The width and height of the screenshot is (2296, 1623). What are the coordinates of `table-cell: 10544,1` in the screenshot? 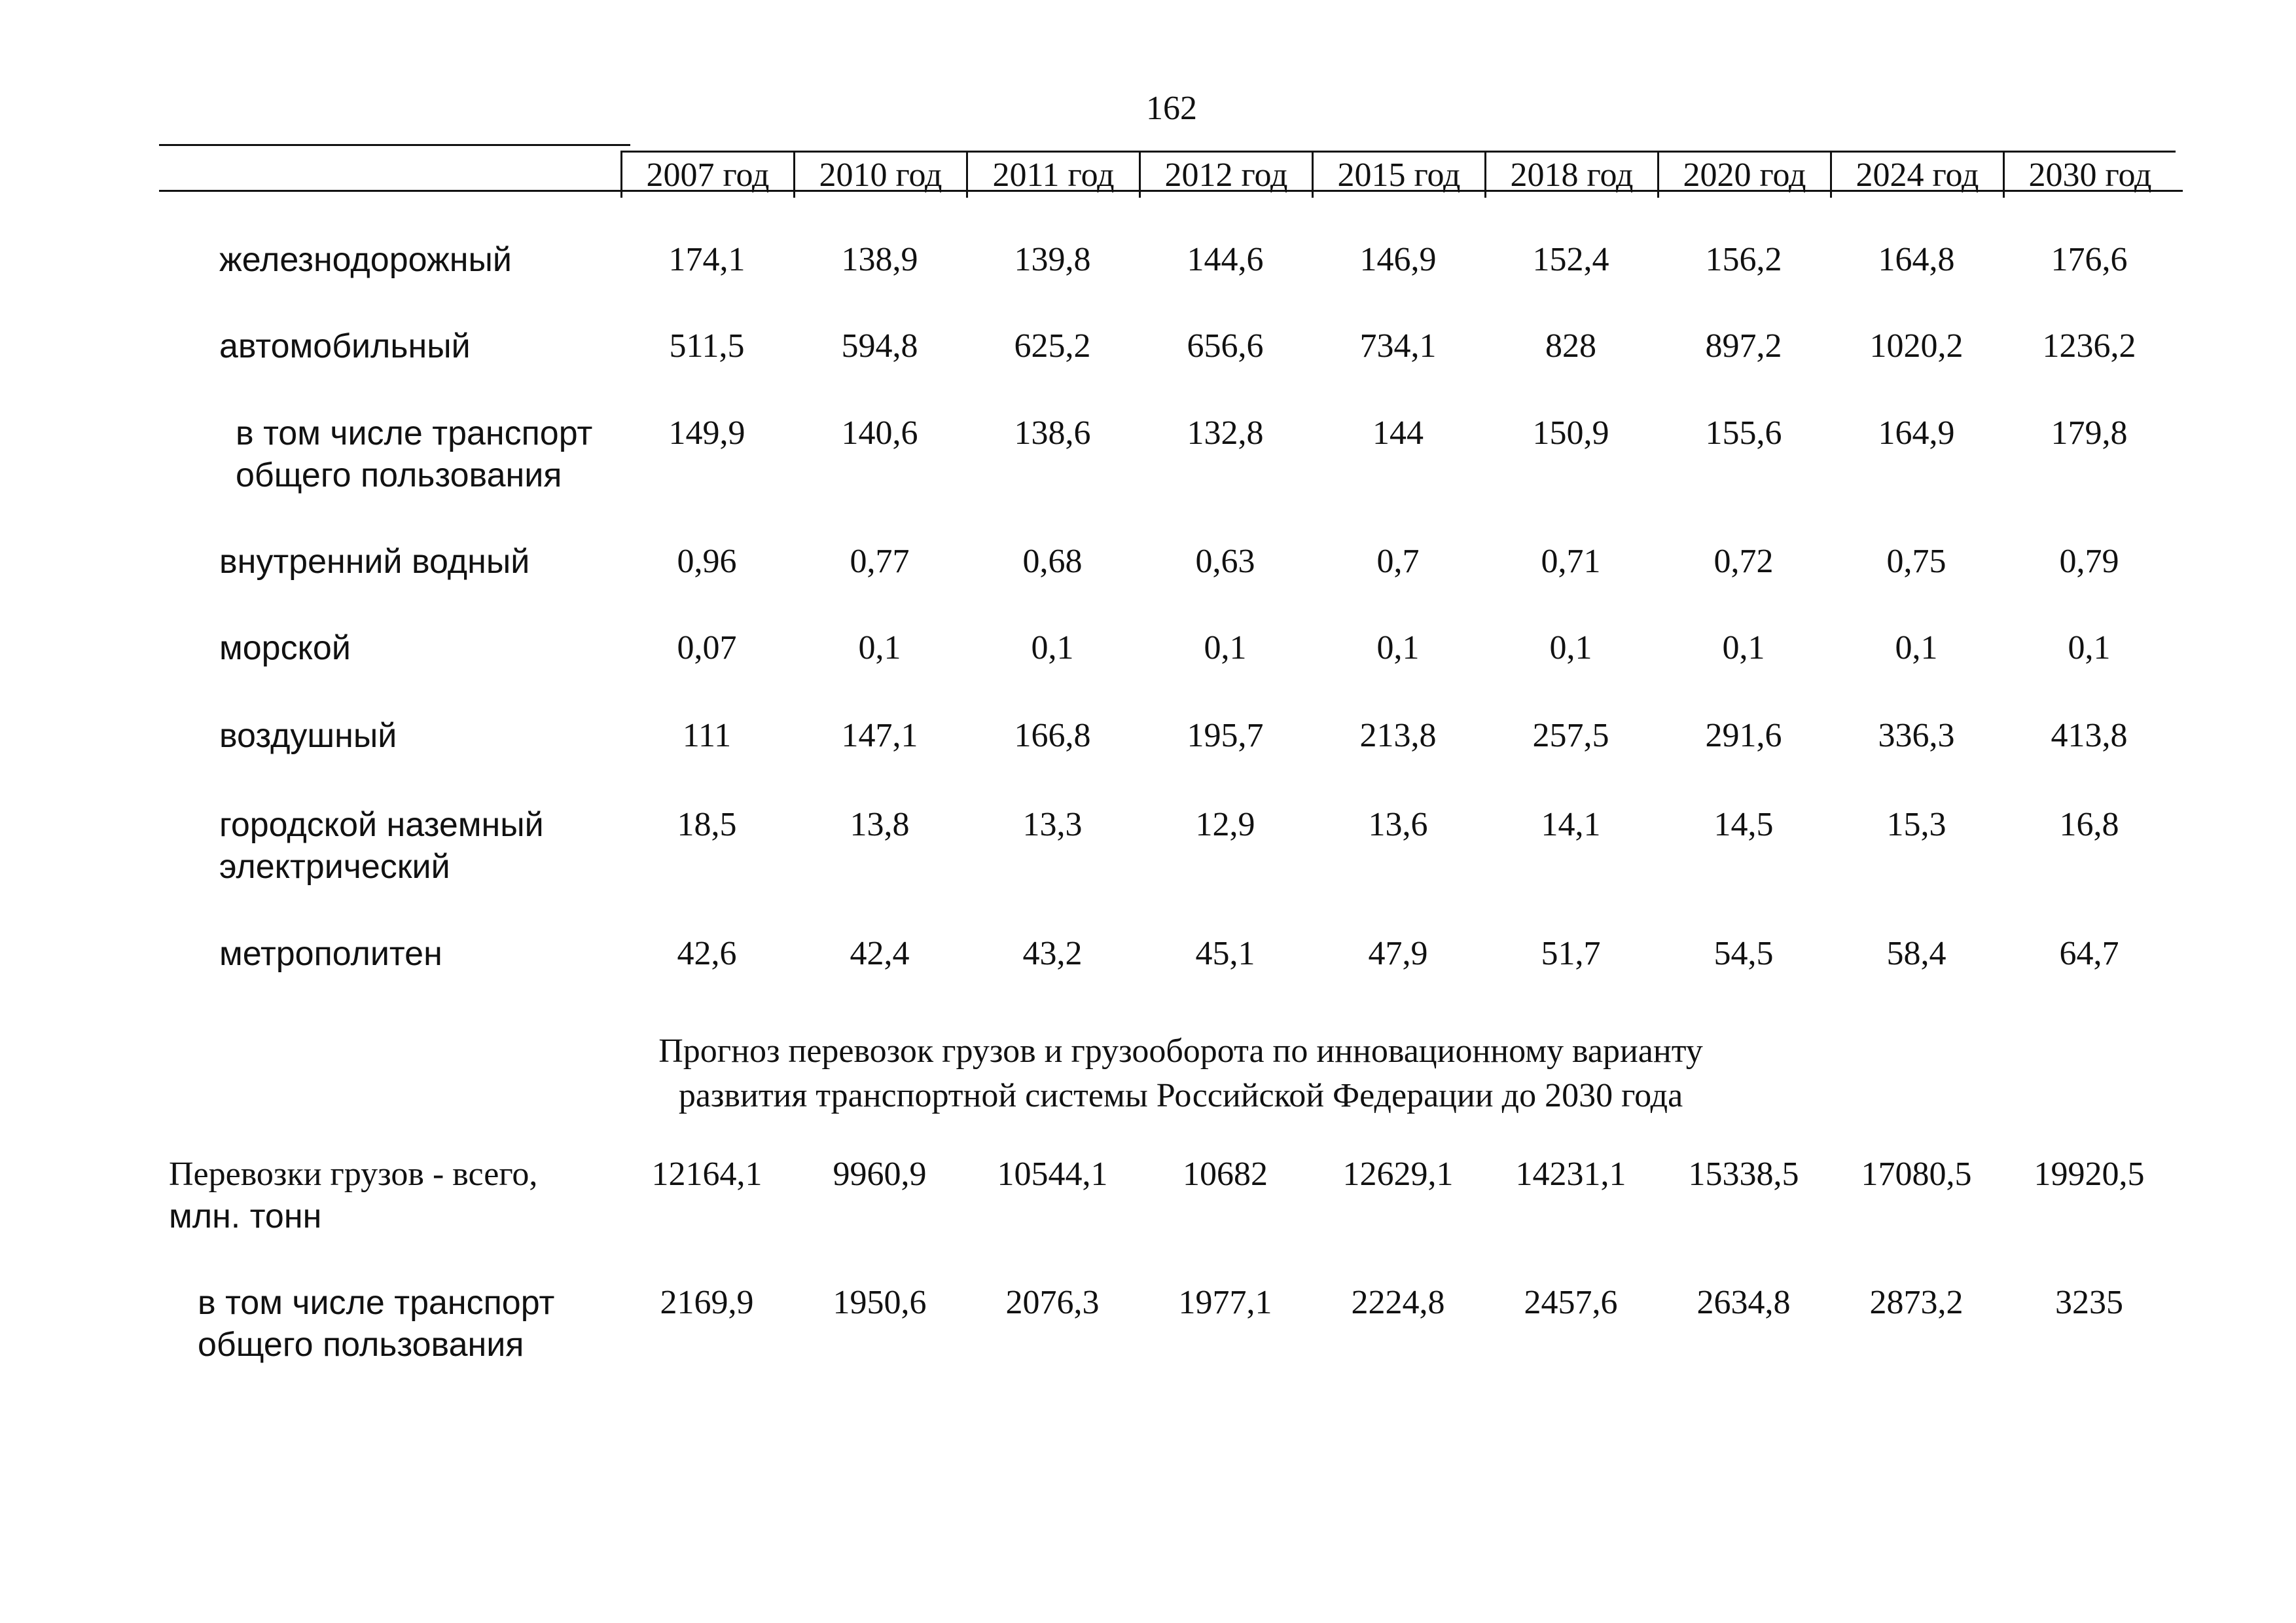 It's located at (1052, 1174).